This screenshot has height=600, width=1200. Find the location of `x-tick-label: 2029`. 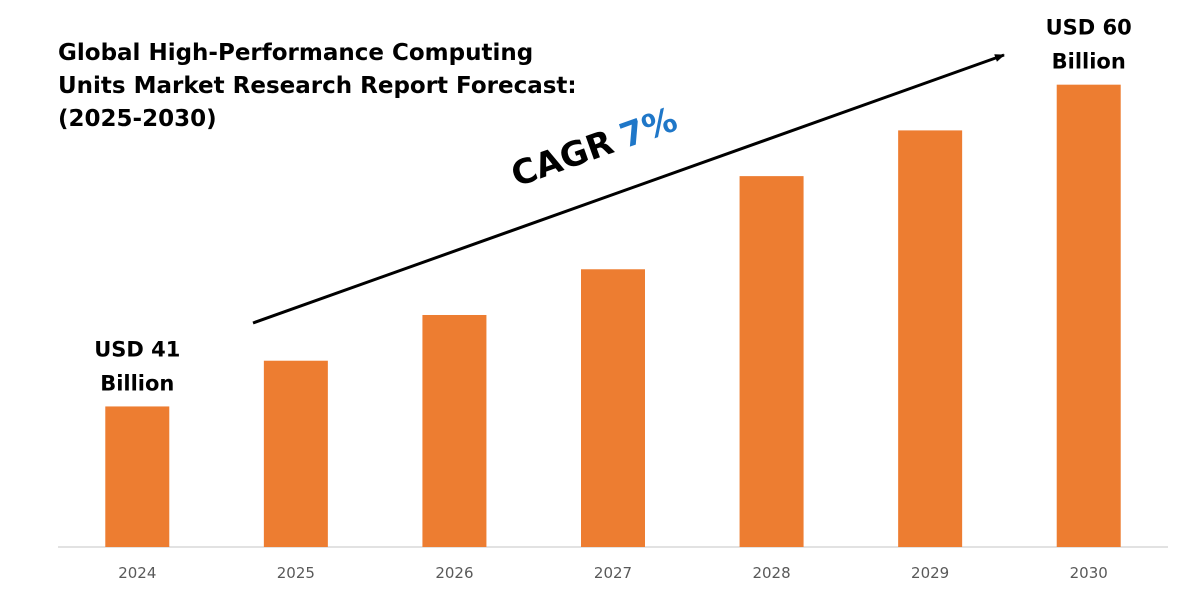

x-tick-label: 2029 is located at coordinates (930, 573).